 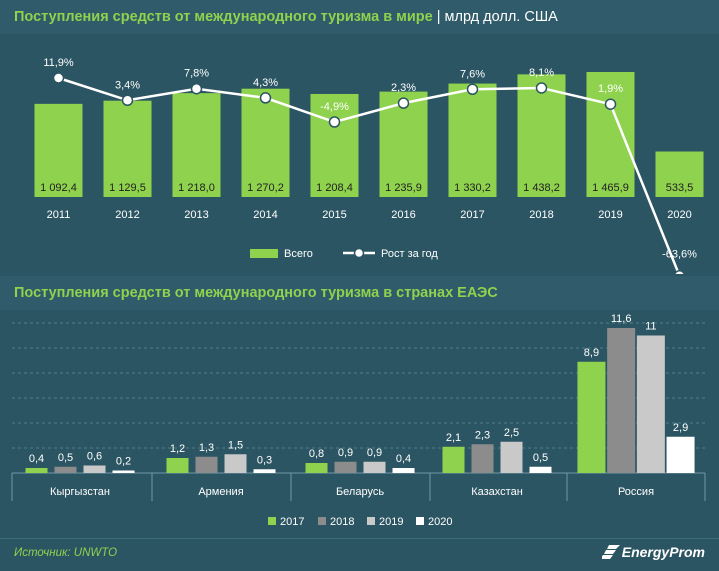 I want to click on growth-label: -63,6%, so click(x=679, y=255).